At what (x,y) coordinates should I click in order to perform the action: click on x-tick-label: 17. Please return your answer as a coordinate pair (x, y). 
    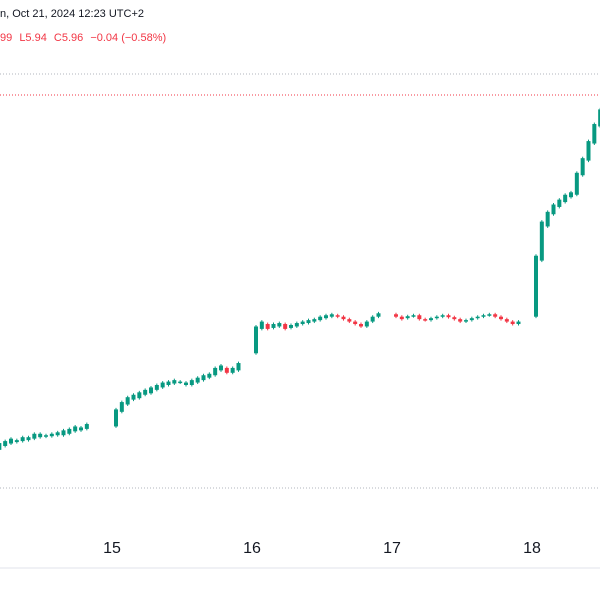
    Looking at the image, I should click on (392, 548).